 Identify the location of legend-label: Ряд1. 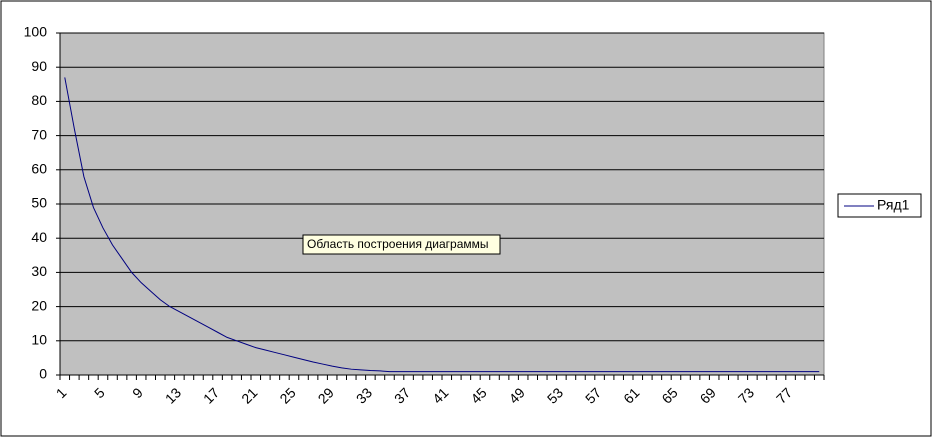
(893, 205).